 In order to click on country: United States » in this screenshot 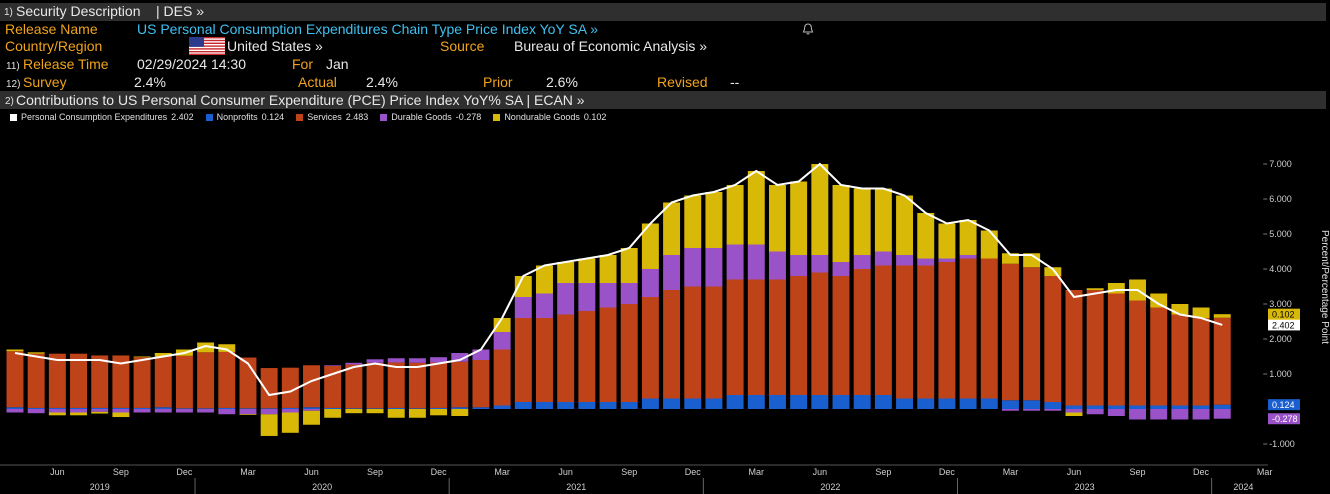, I will do `click(275, 46)`.